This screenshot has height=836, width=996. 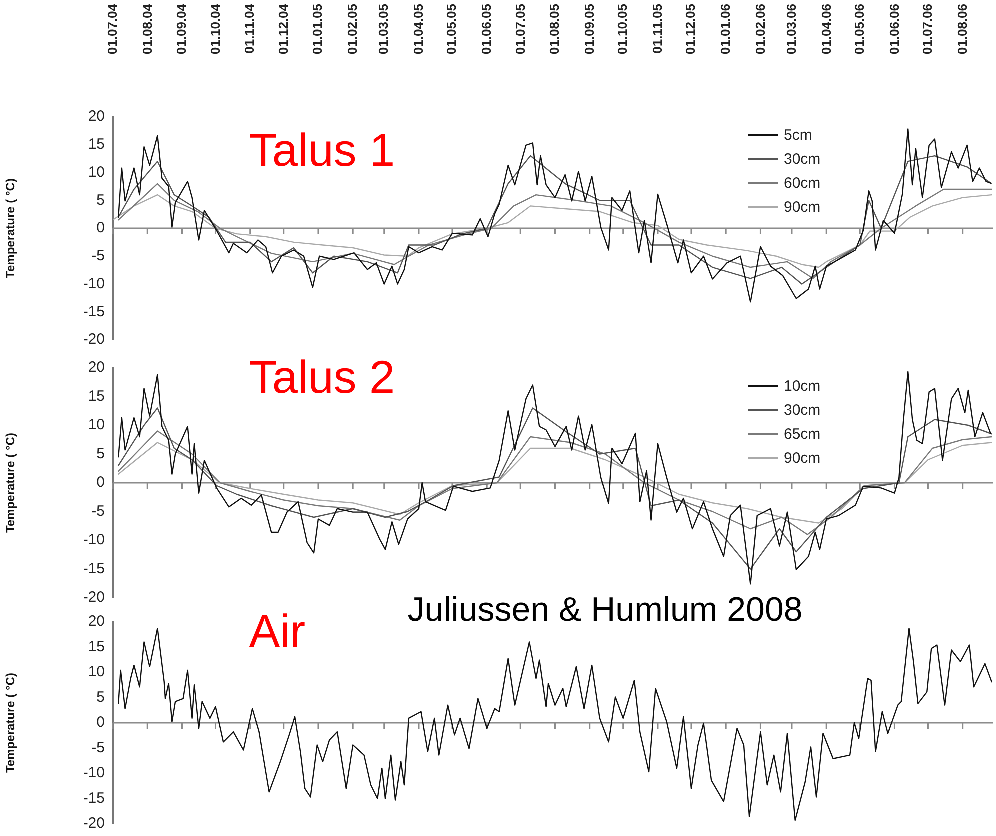 What do you see at coordinates (623, 29) in the screenshot?
I see `x-tick-label: 01.10.05` at bounding box center [623, 29].